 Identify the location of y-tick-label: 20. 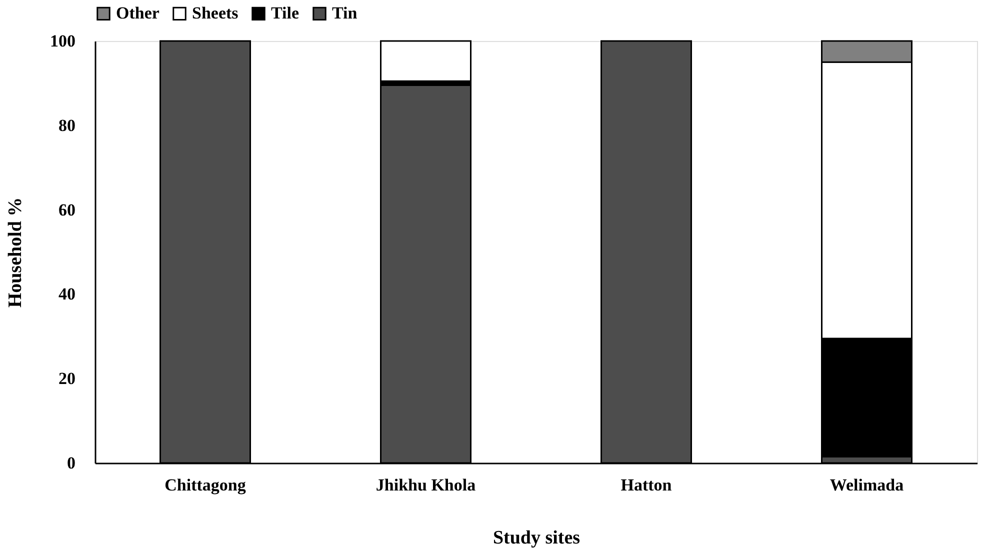
(67, 378).